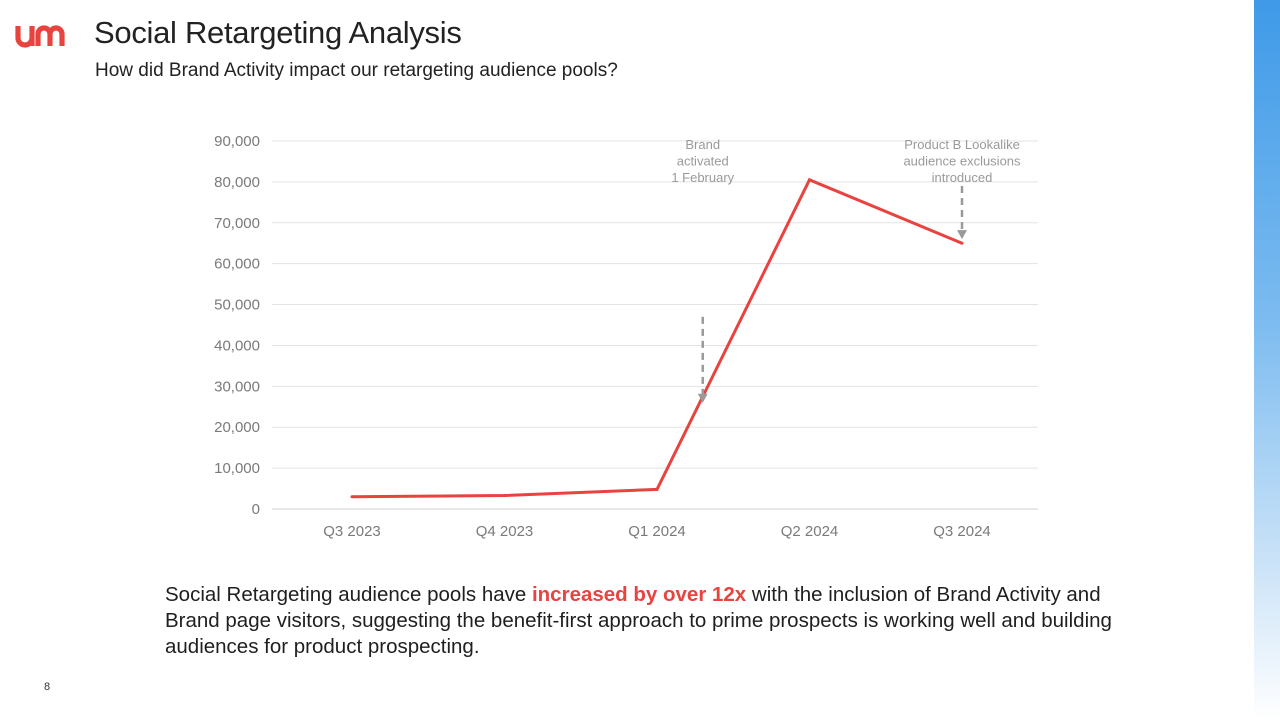 This screenshot has width=1280, height=720. I want to click on y-tick-label: 50,000, so click(237, 305).